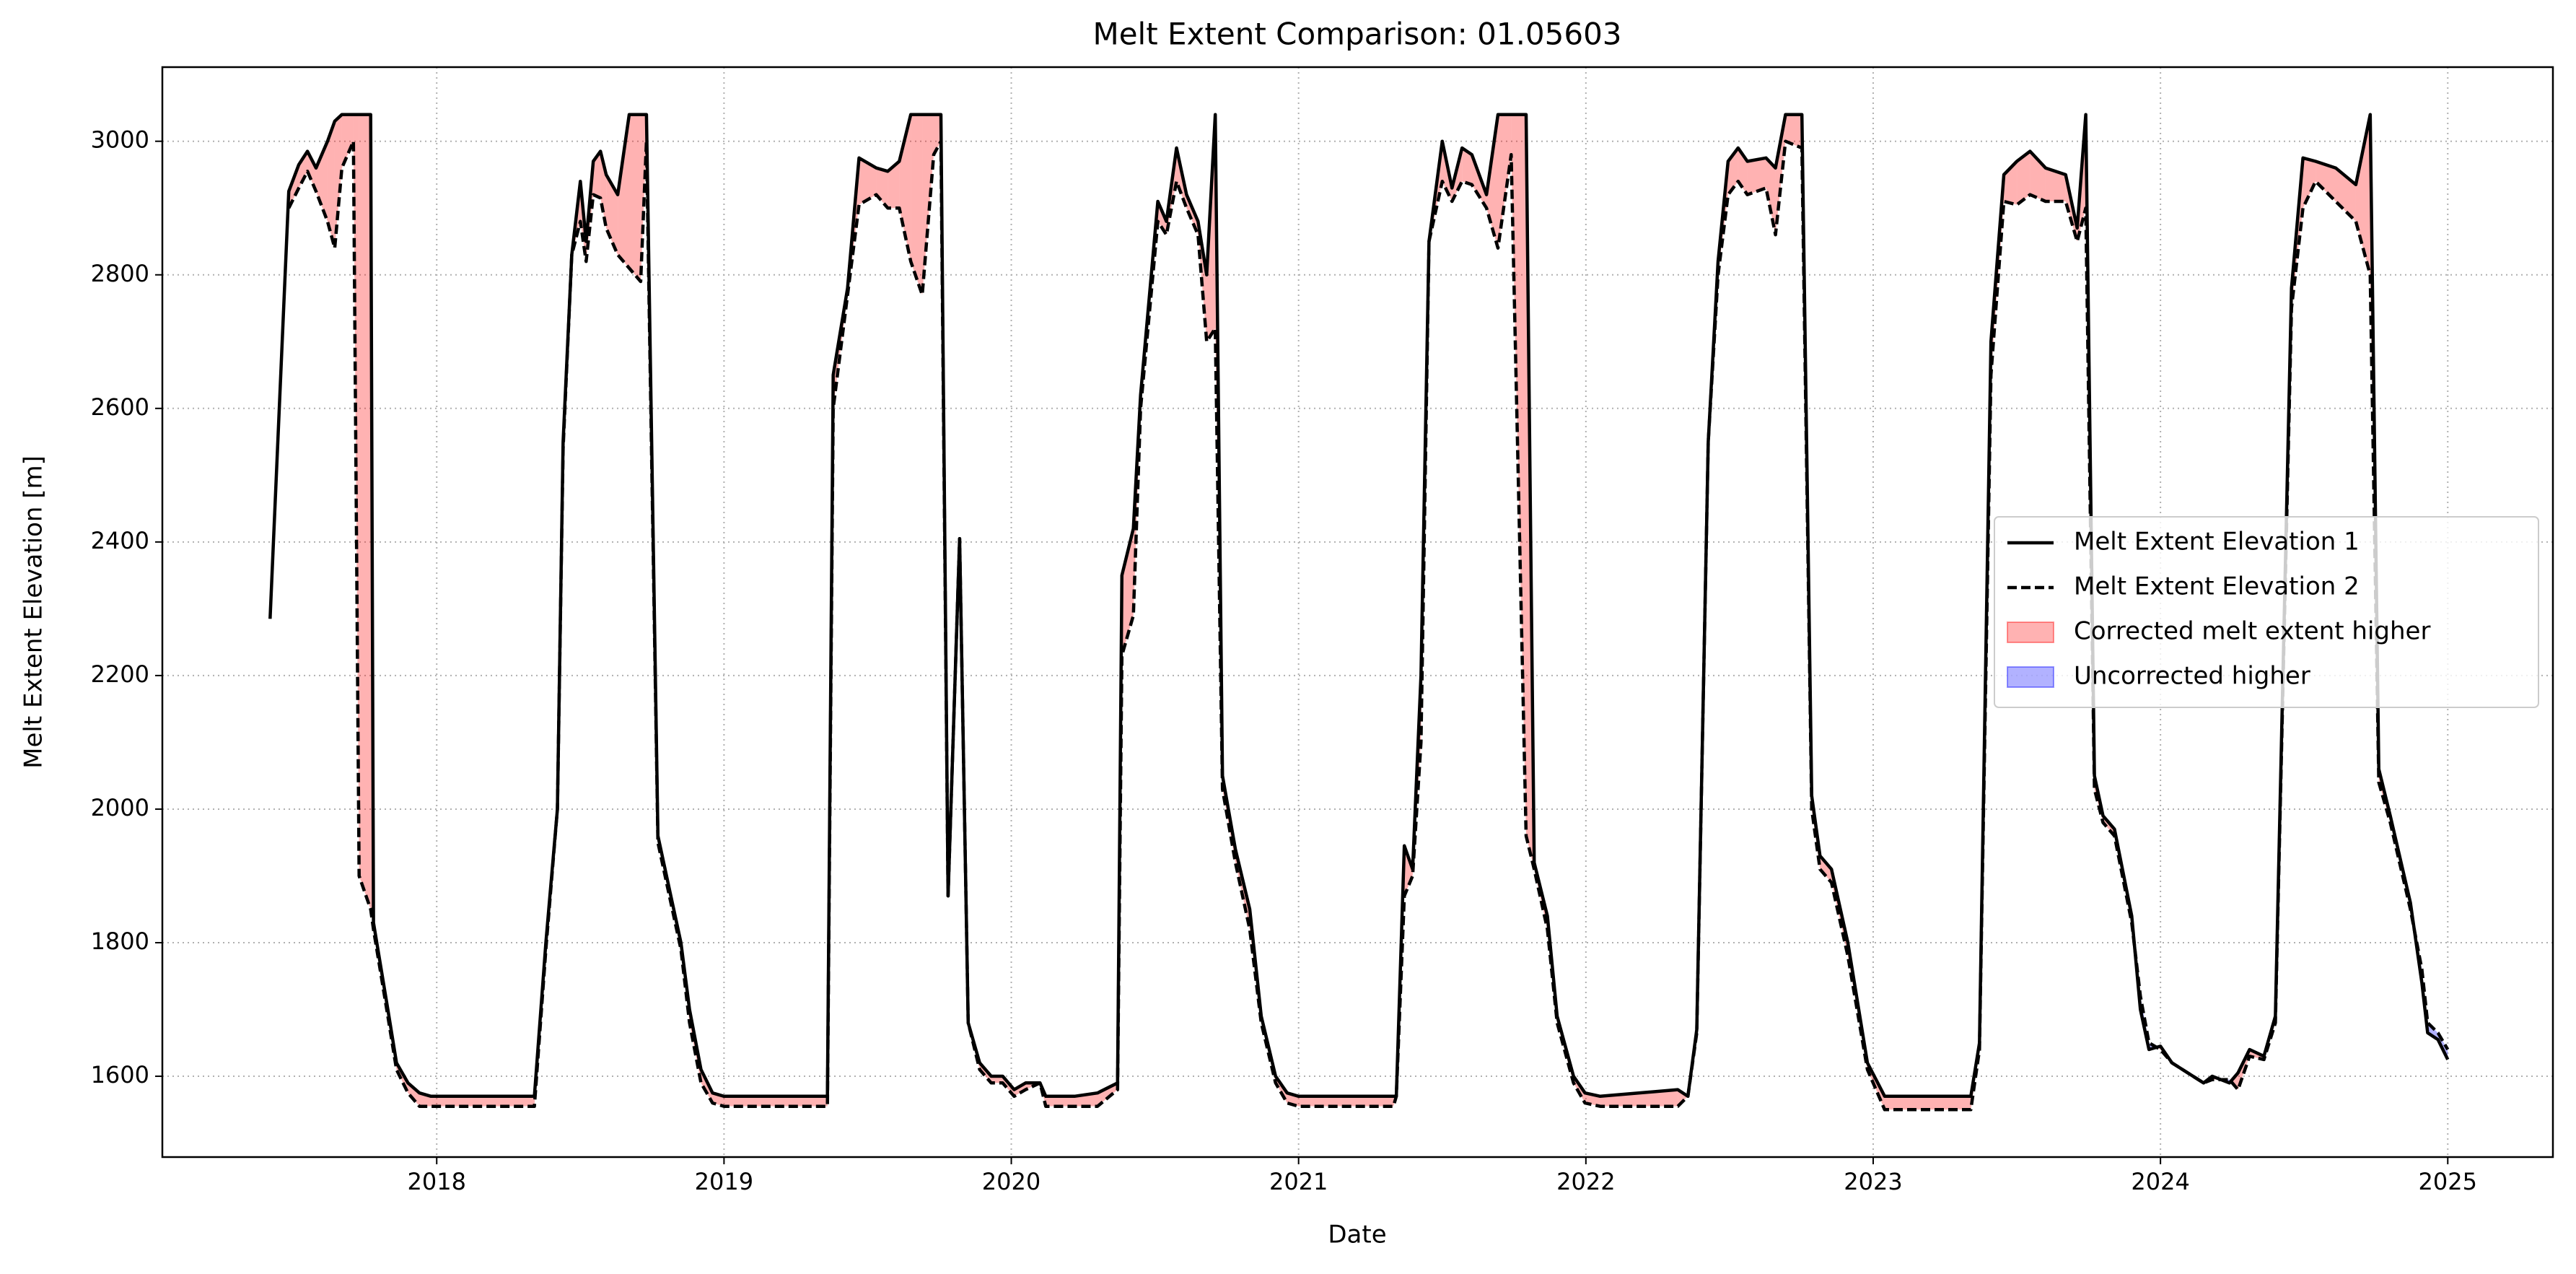 Image resolution: width=2576 pixels, height=1274 pixels. Describe the element at coordinates (1011, 1181) in the screenshot. I see `x-tick-label: 2020` at that location.